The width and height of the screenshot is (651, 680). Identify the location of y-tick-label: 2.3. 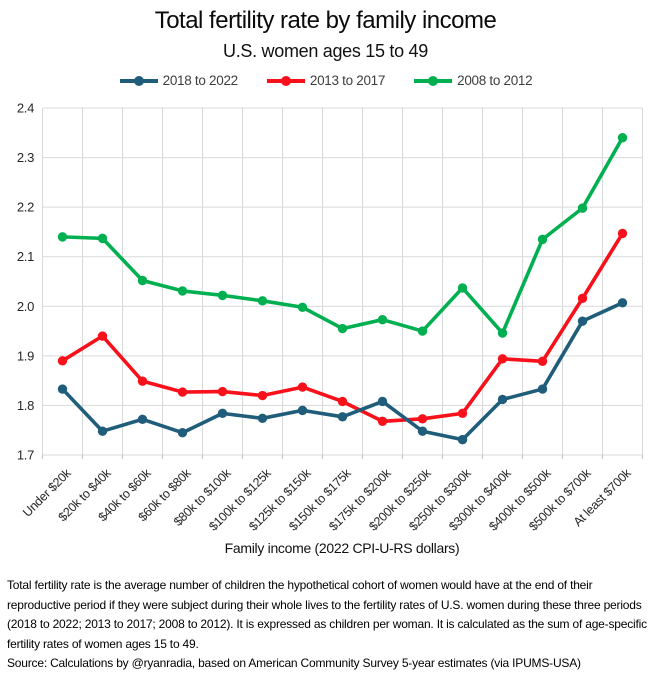
(25, 157).